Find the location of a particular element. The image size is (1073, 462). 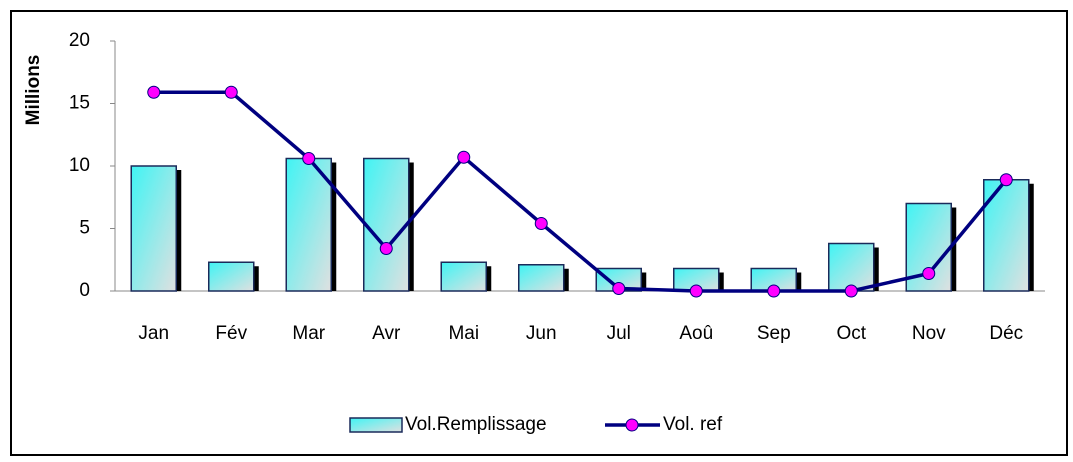

y-tick-label: 20 is located at coordinates (79, 40).